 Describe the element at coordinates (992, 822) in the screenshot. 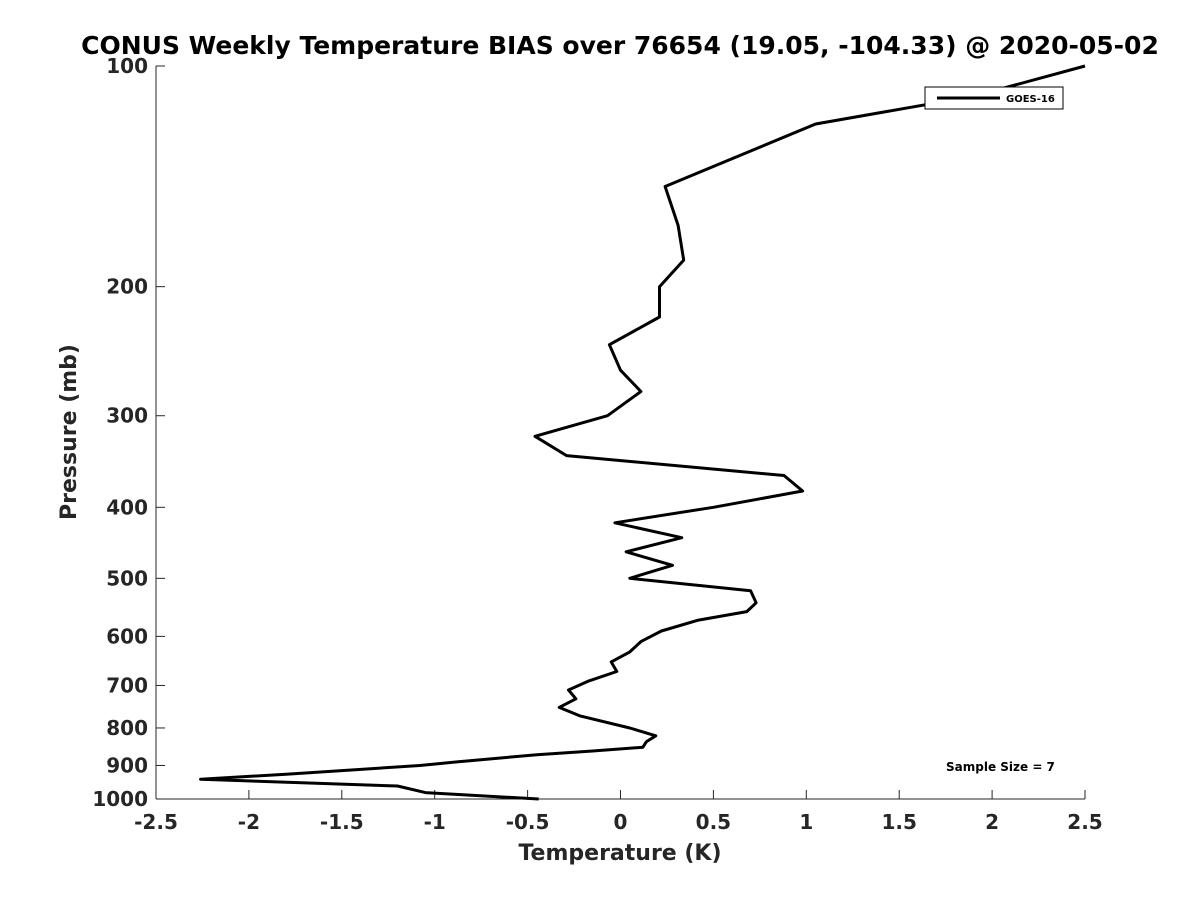

I see `x-tick-label: 2` at that location.